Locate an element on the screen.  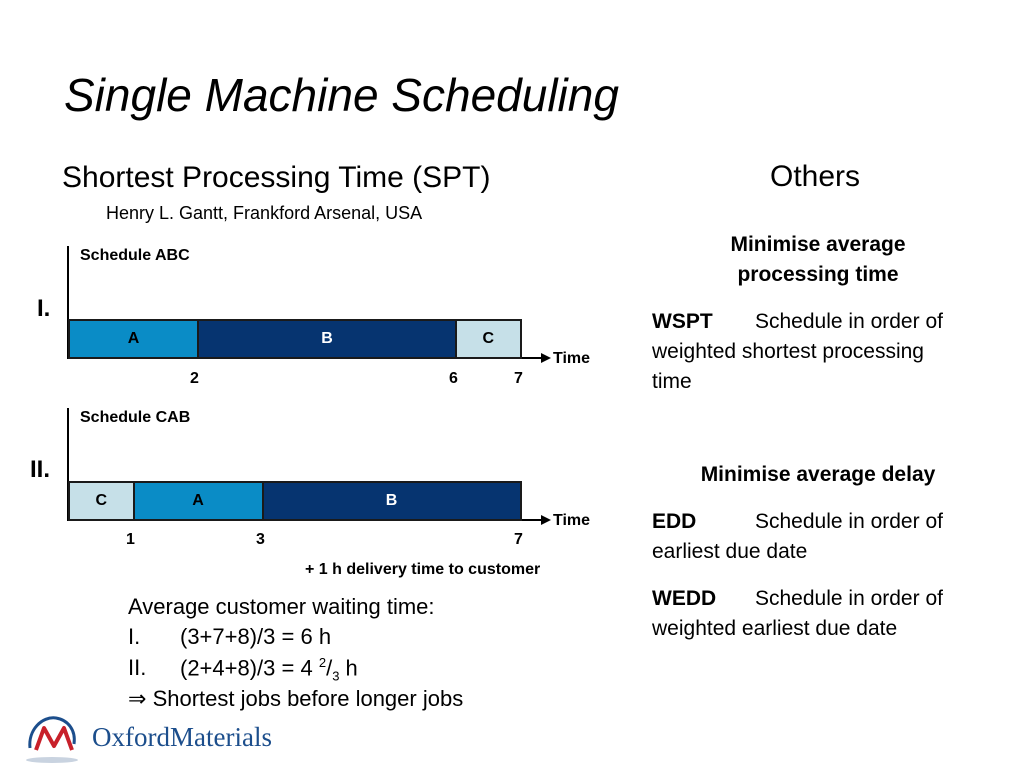
wspt-desc-2: weighted shortest processing is located at coordinates (788, 351).